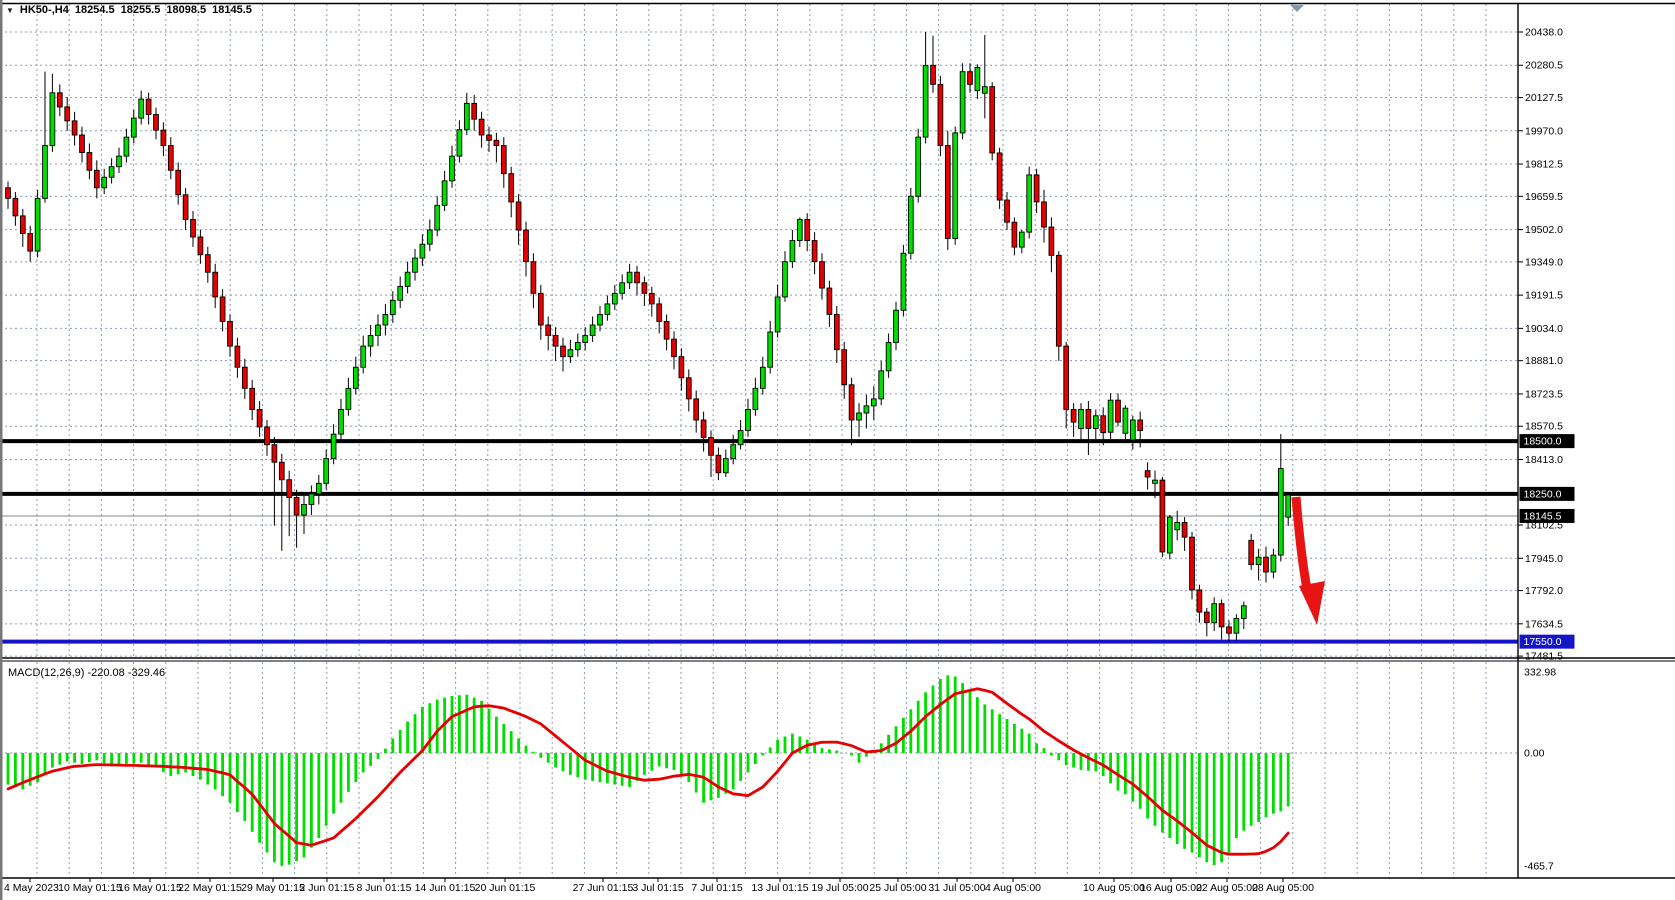  Describe the element at coordinates (1312, 603) in the screenshot. I see `trend-arrow-head-icon` at that location.